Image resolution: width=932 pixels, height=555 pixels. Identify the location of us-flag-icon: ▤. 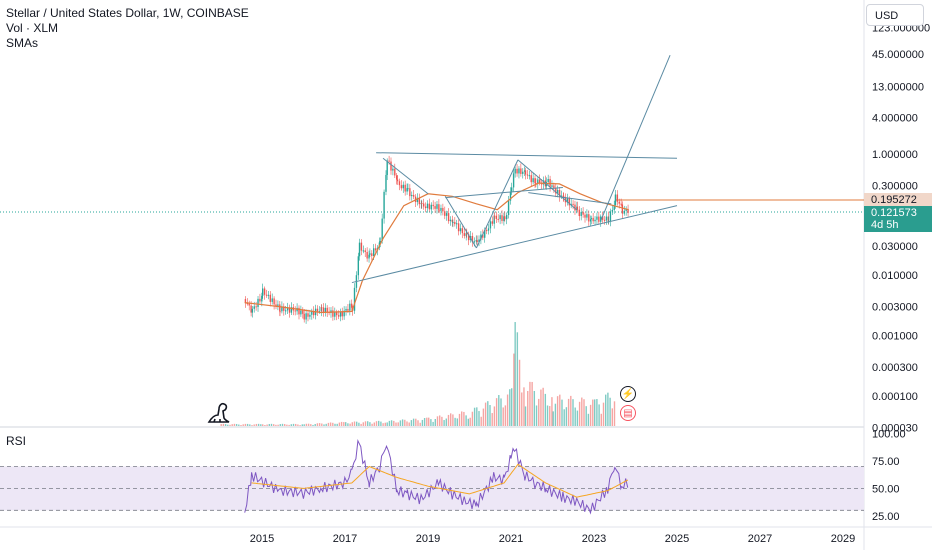
(628, 413).